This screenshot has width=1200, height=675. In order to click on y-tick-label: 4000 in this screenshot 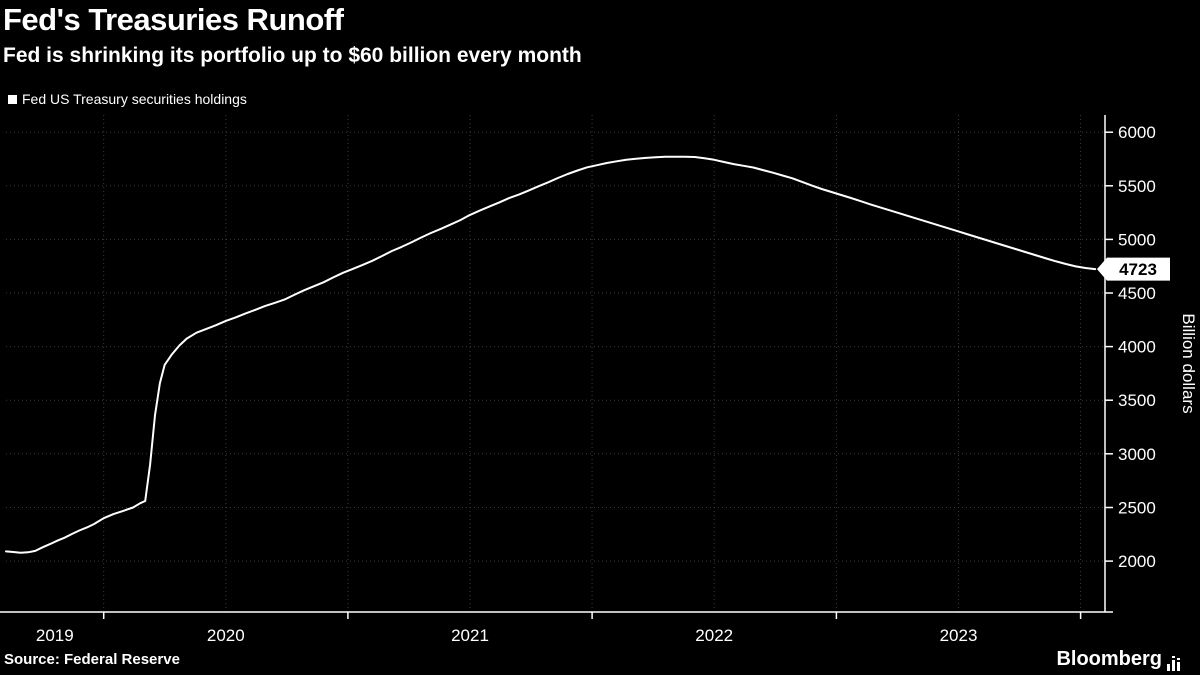, I will do `click(1137, 347)`.